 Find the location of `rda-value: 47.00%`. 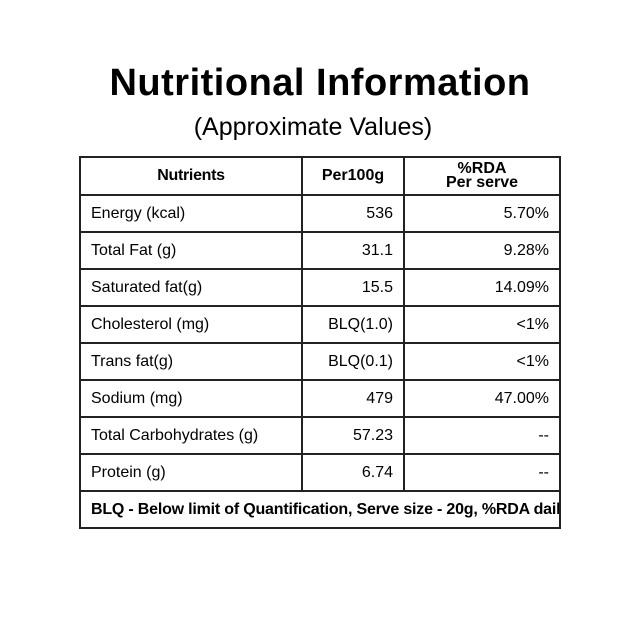

rda-value: 47.00% is located at coordinates (482, 398).